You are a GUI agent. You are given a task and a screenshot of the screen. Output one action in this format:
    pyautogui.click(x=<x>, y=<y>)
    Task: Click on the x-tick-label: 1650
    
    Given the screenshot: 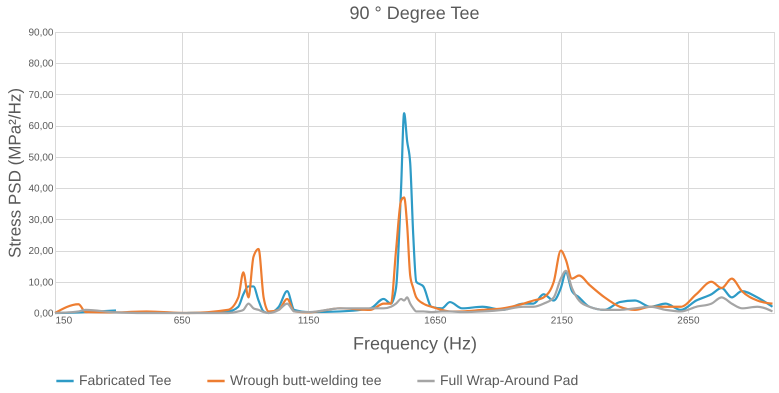 What is the action you would take?
    pyautogui.click(x=435, y=321)
    